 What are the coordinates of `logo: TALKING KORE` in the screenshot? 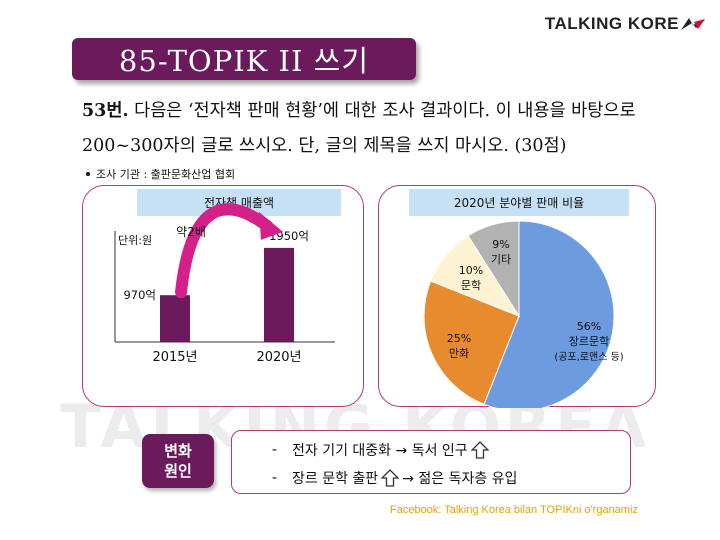 It's located at (625, 24).